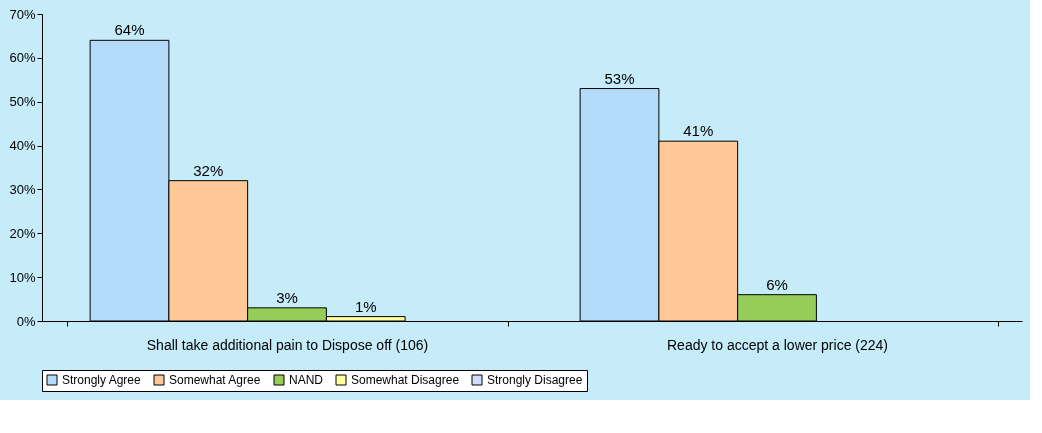 This screenshot has width=1042, height=433. Describe the element at coordinates (405, 380) in the screenshot. I see `legend-label: Somewhat Disagree` at that location.